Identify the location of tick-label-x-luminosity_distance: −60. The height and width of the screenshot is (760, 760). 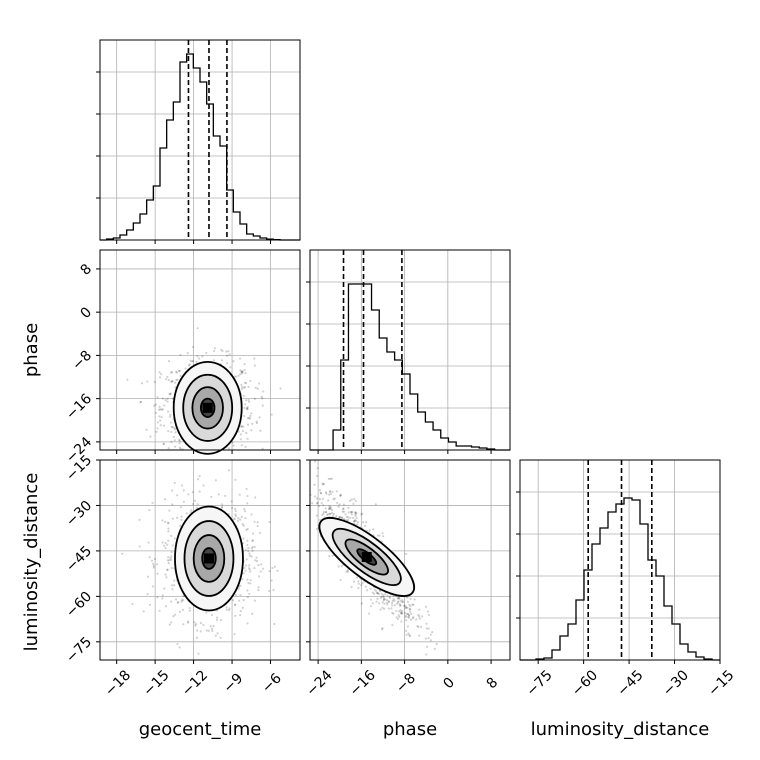
(585, 683).